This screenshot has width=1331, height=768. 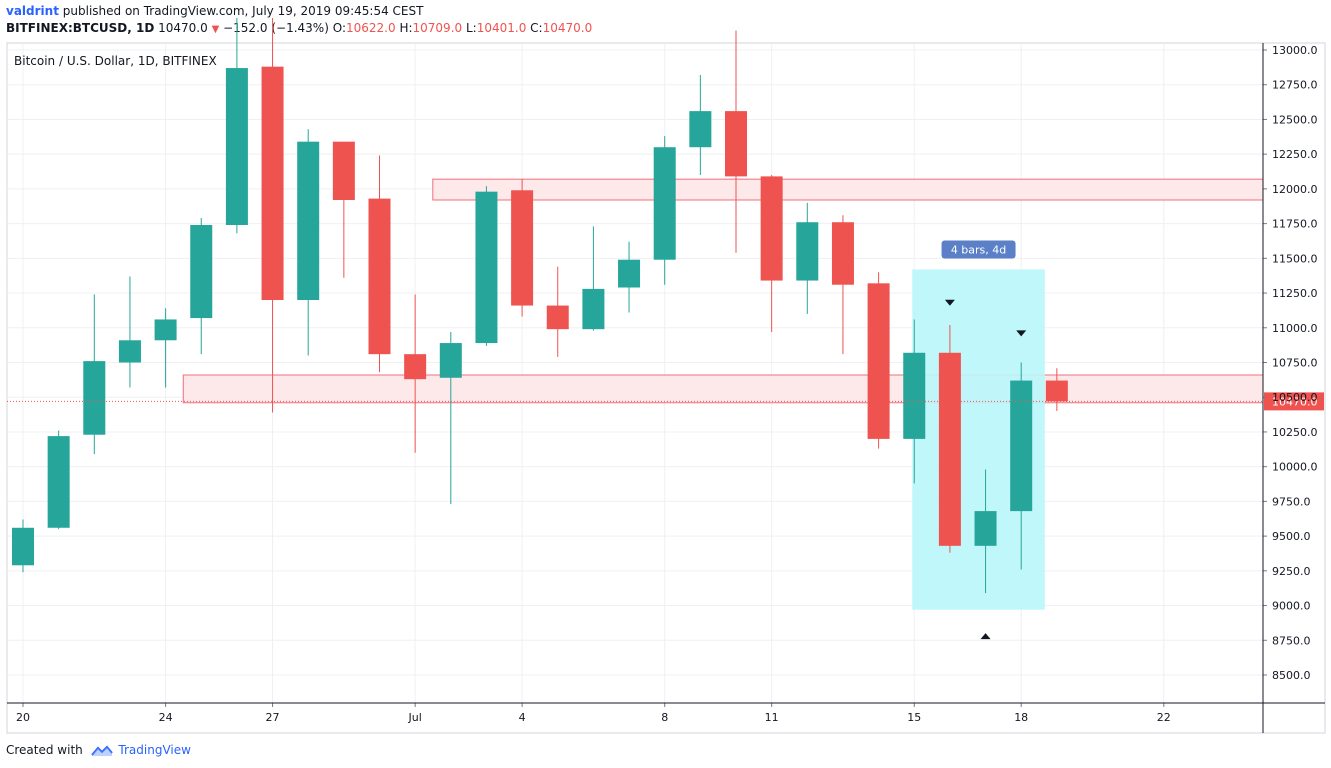 I want to click on arrow-up-marker, so click(x=985, y=636).